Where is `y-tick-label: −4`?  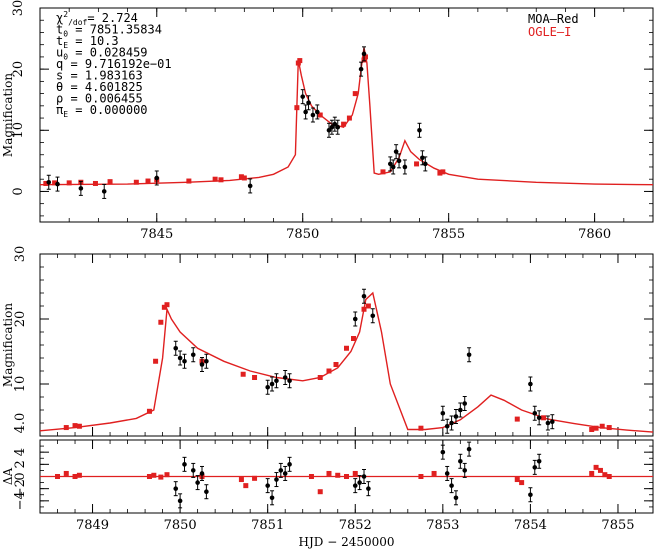 y-tick-label: −4 is located at coordinates (20, 500).